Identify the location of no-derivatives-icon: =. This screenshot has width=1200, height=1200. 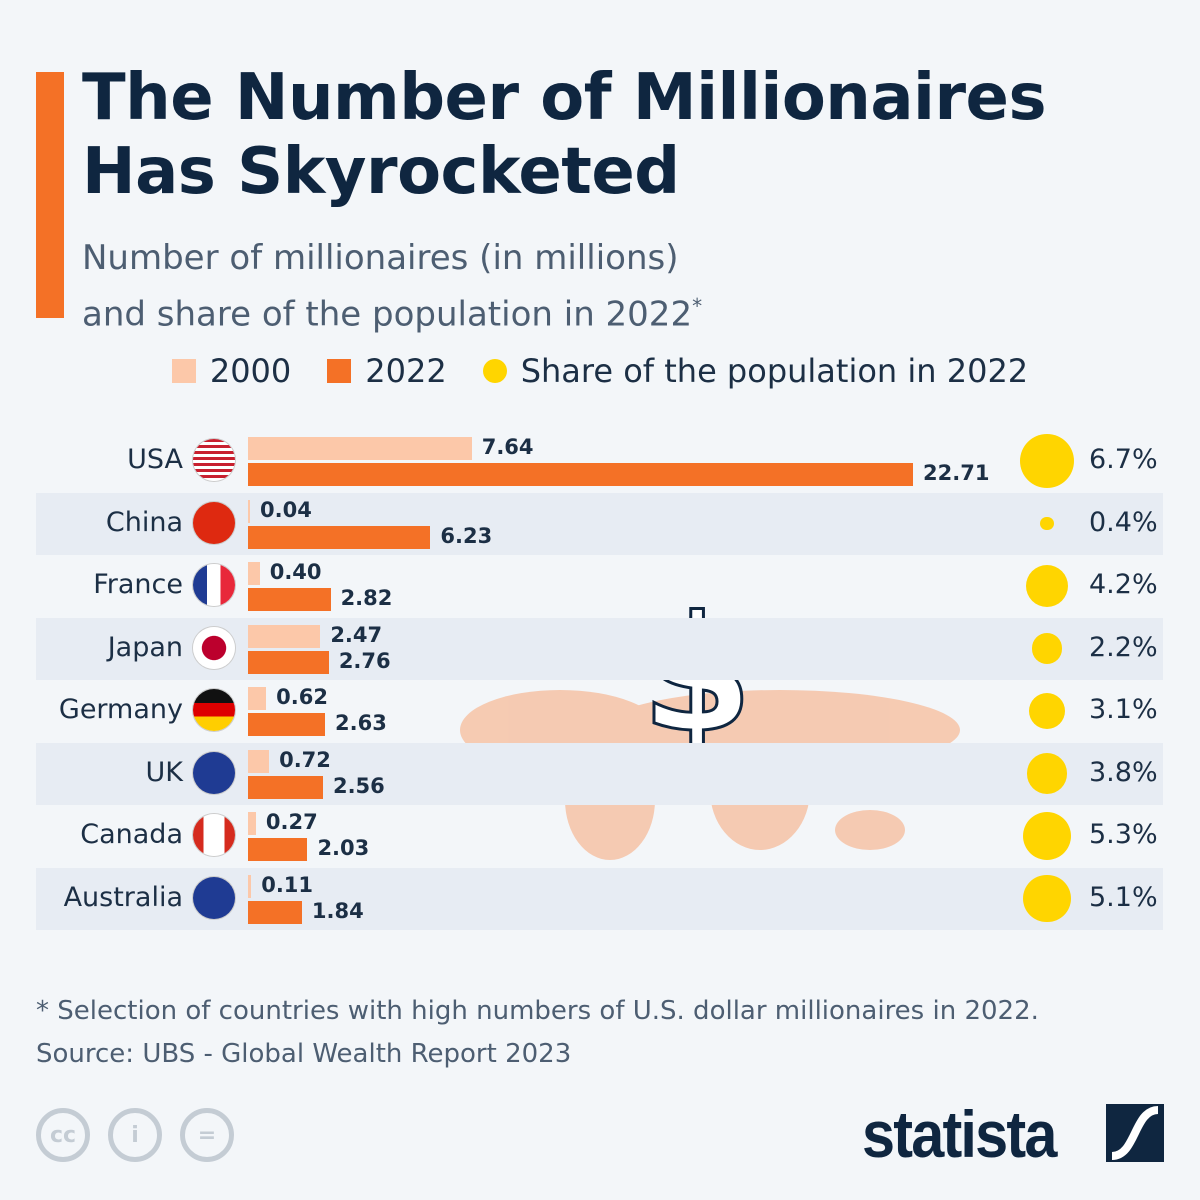
(207, 1135).